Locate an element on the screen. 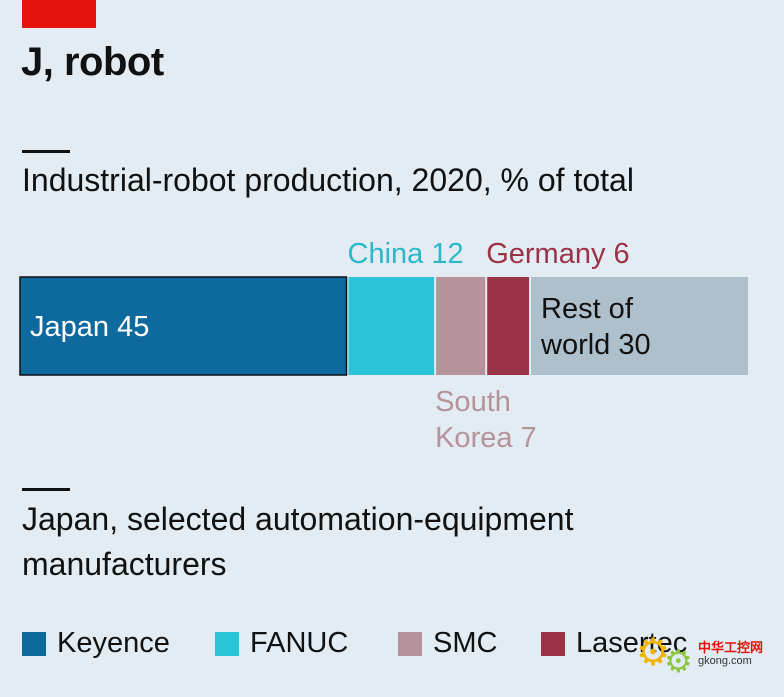 This screenshot has height=697, width=784. legend-swatch-smc is located at coordinates (410, 644).